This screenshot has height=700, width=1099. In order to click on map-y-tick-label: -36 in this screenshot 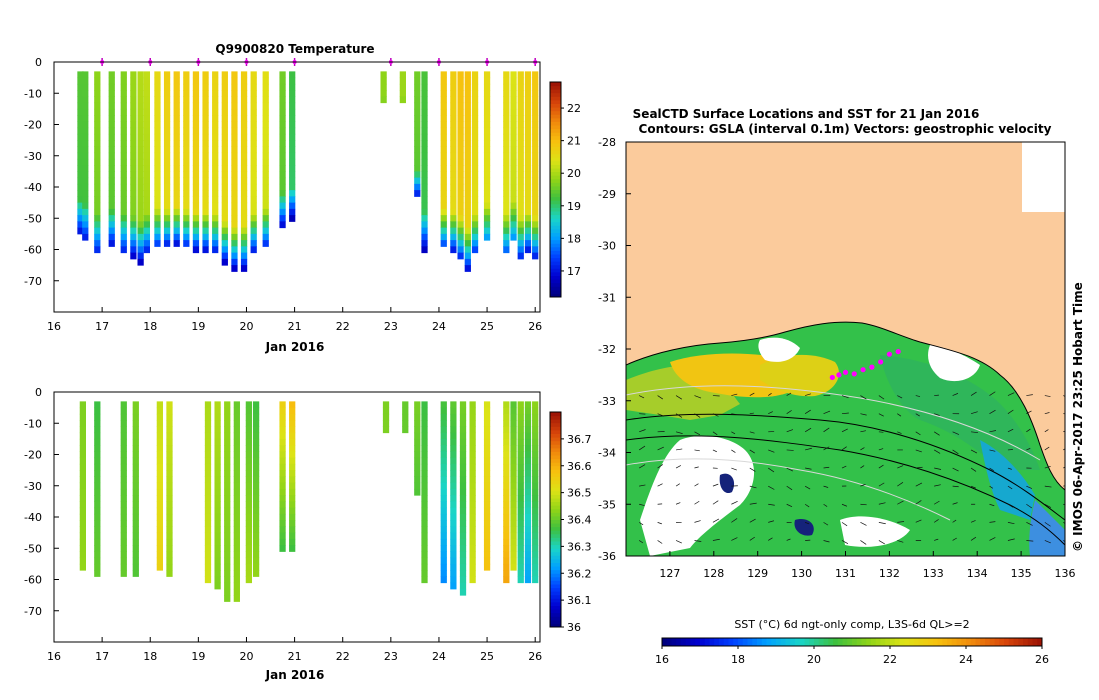, I will do `click(607, 556)`.